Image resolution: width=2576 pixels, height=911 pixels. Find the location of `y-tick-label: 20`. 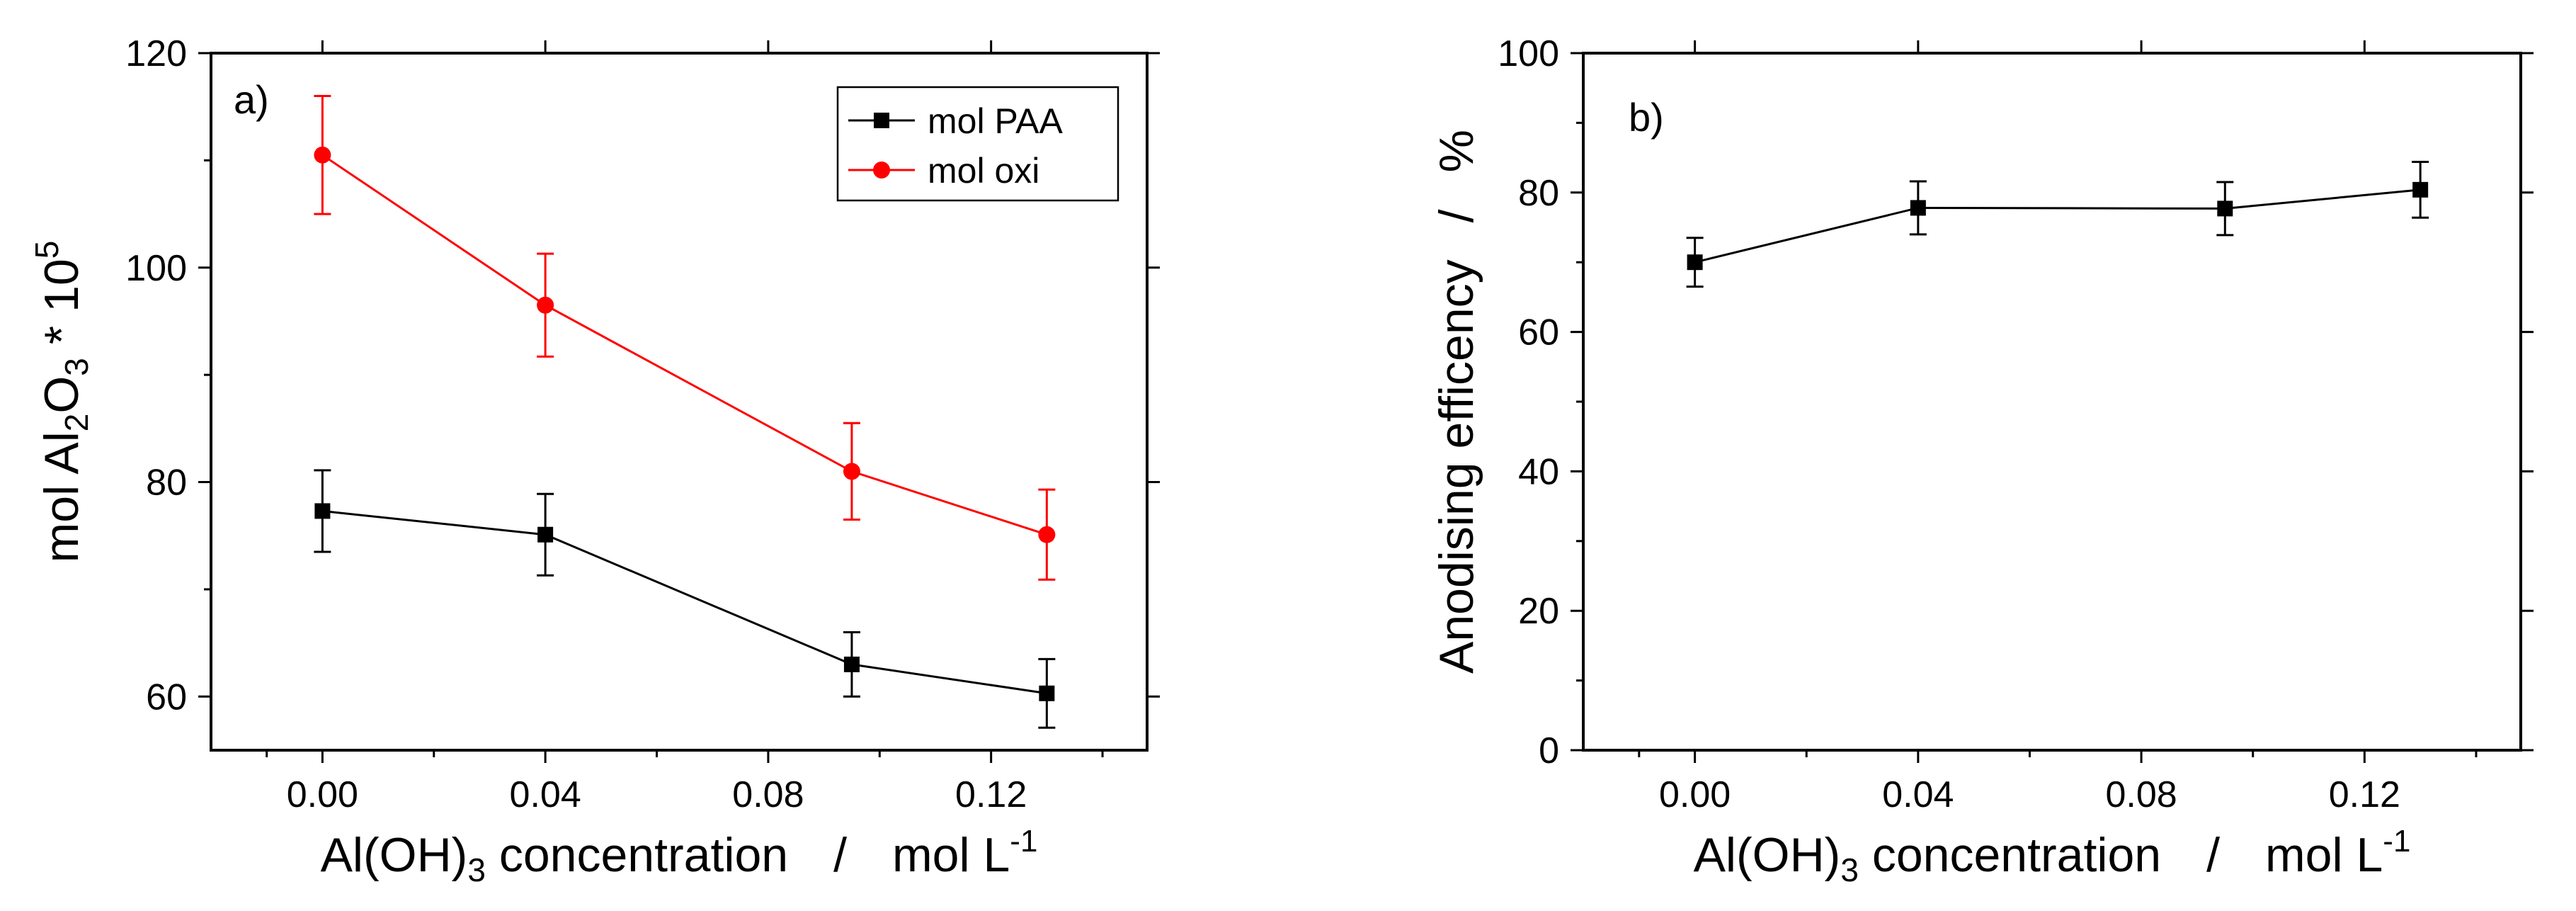

y-tick-label: 20 is located at coordinates (1538, 611).